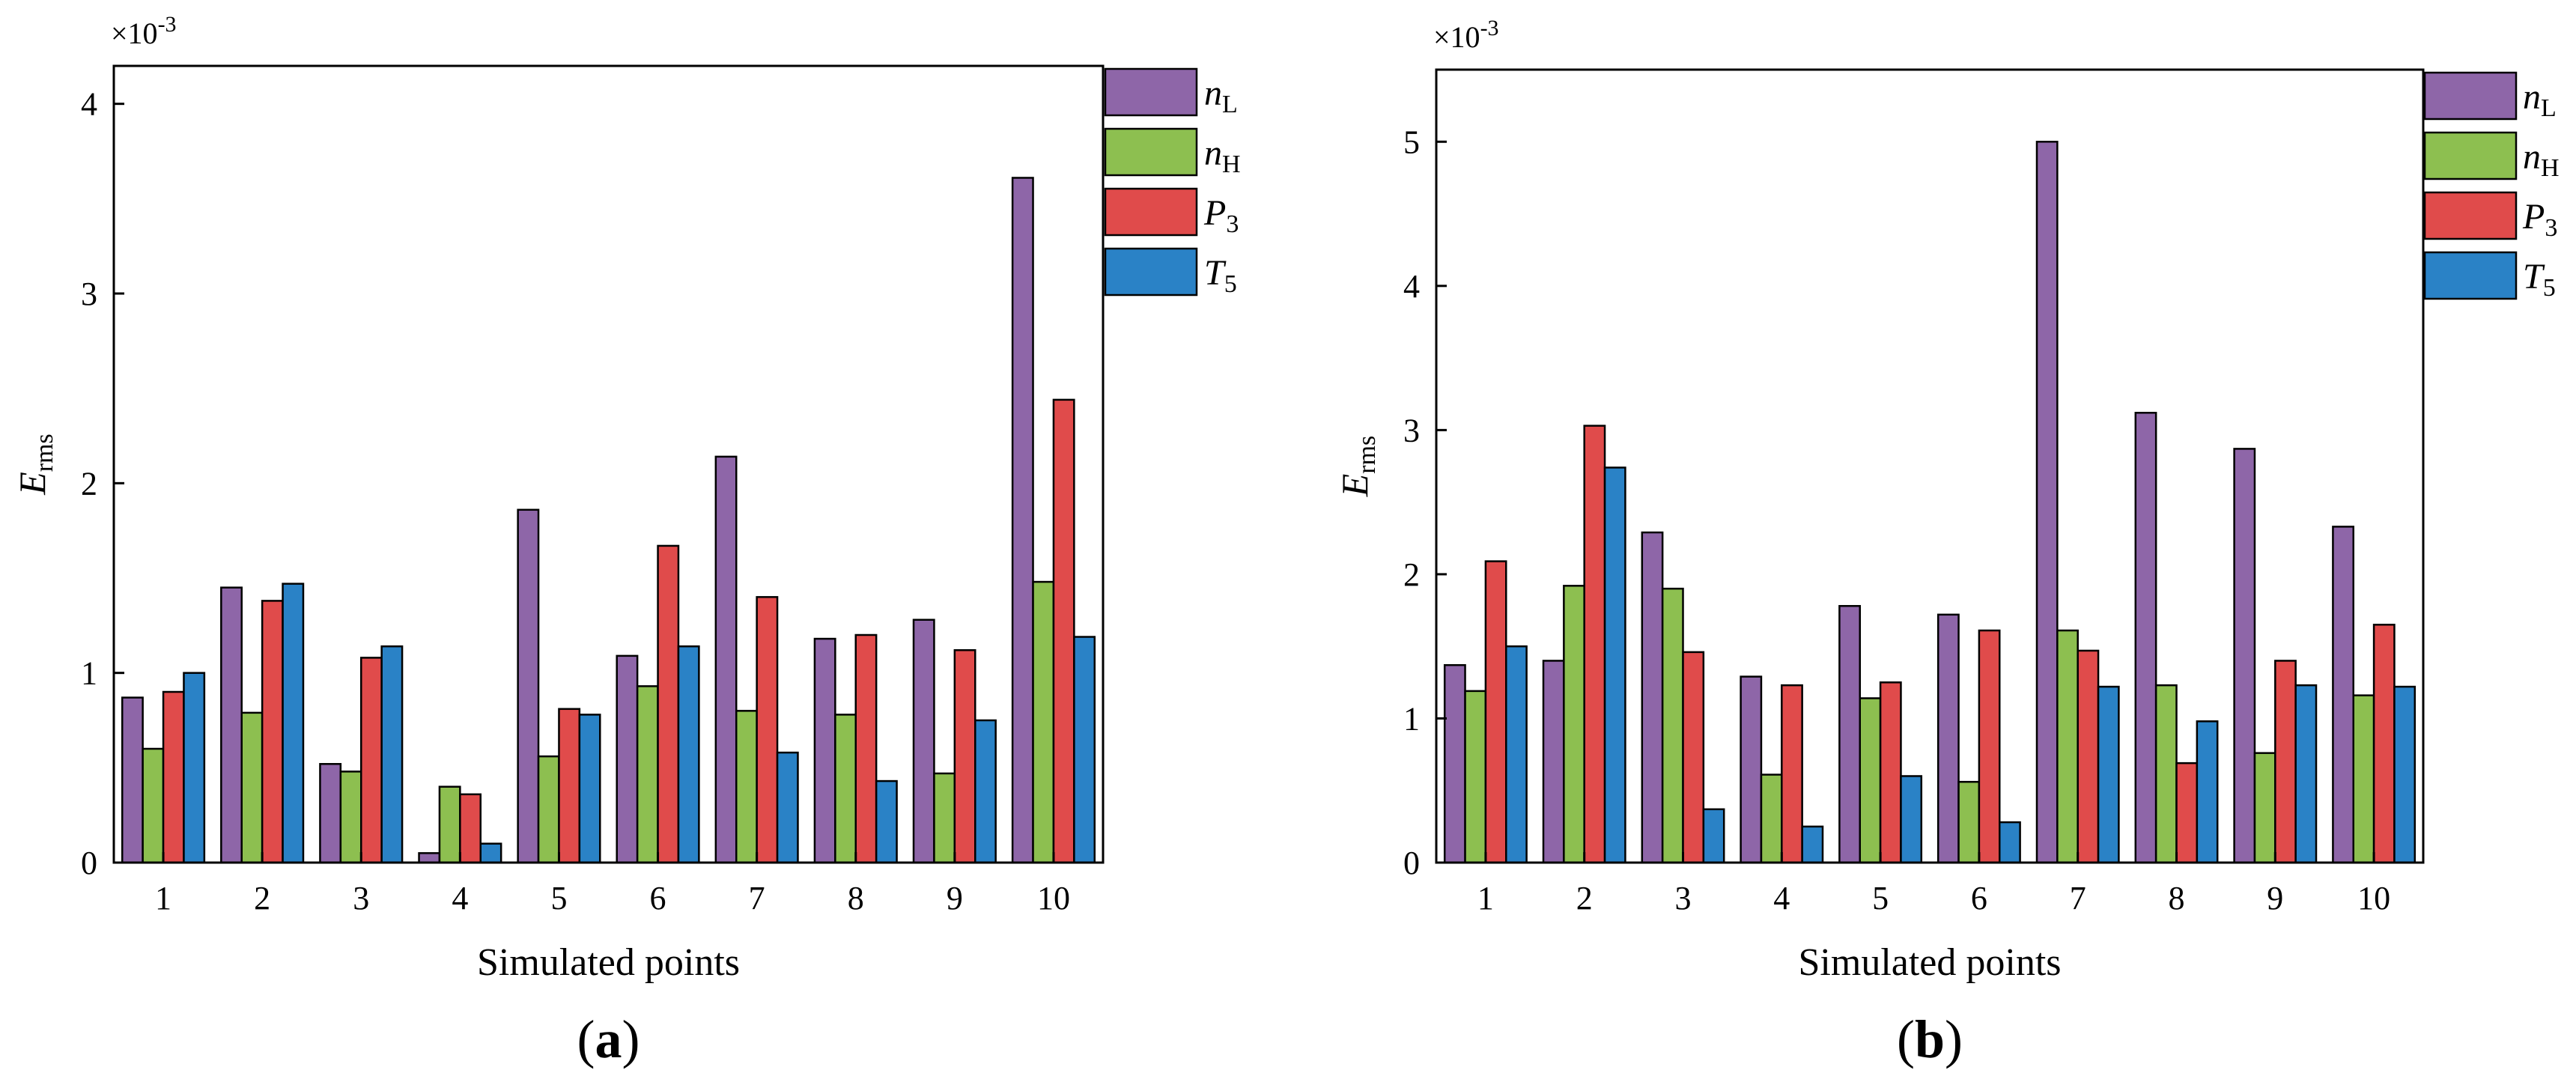 This screenshot has width=2576, height=1076. What do you see at coordinates (608, 1039) in the screenshot?
I see `panel-label-letter: a` at bounding box center [608, 1039].